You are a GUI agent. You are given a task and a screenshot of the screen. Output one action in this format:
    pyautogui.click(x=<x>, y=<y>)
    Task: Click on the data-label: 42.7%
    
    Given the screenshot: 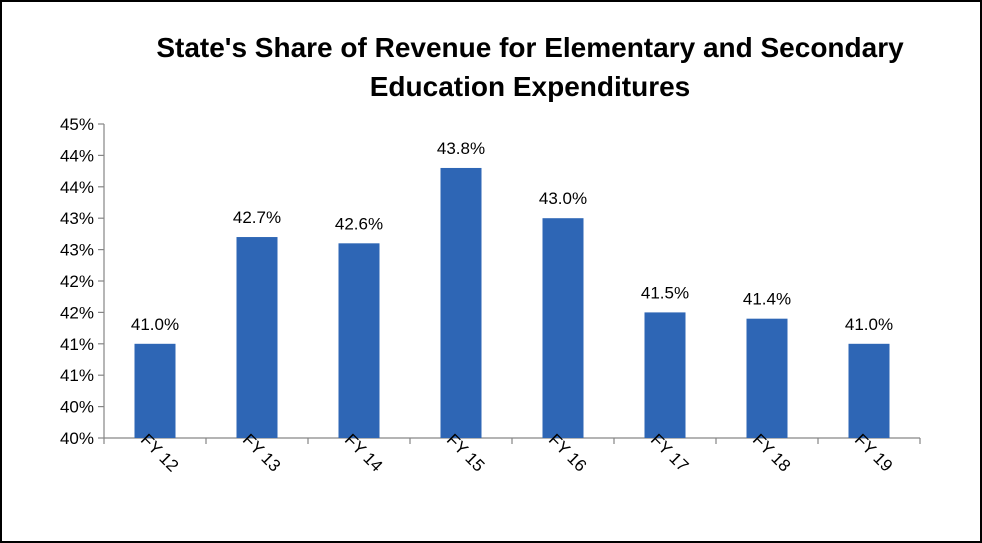 What is the action you would take?
    pyautogui.click(x=257, y=217)
    